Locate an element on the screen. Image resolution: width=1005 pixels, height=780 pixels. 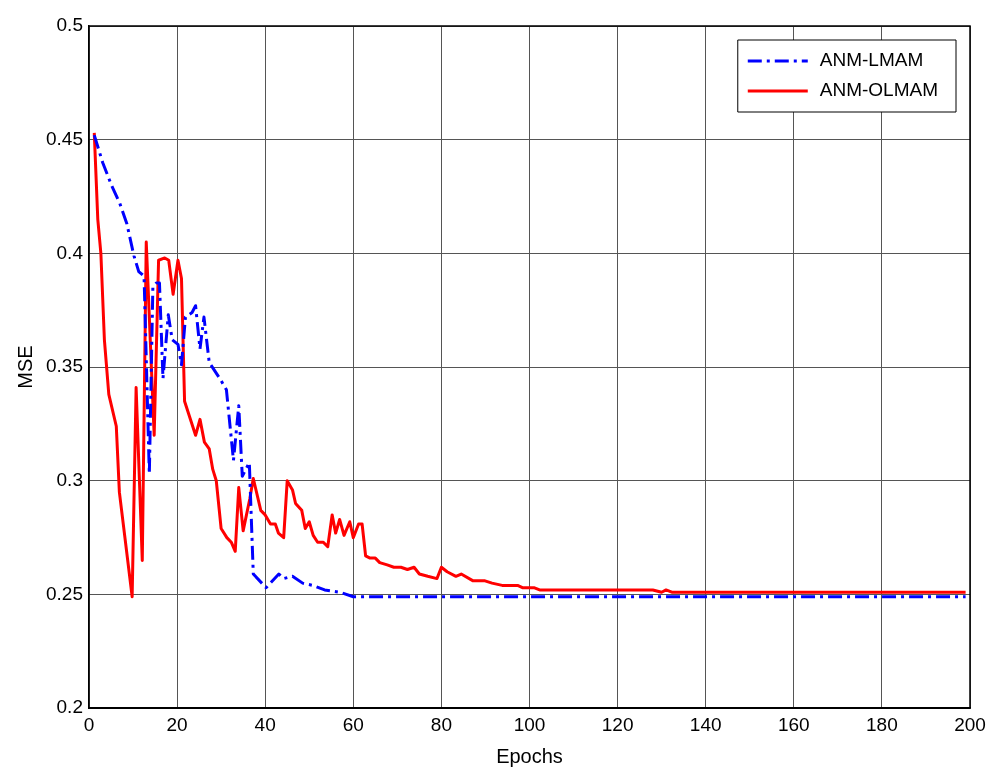
y-tick-label: 0.3 is located at coordinates (69, 480).